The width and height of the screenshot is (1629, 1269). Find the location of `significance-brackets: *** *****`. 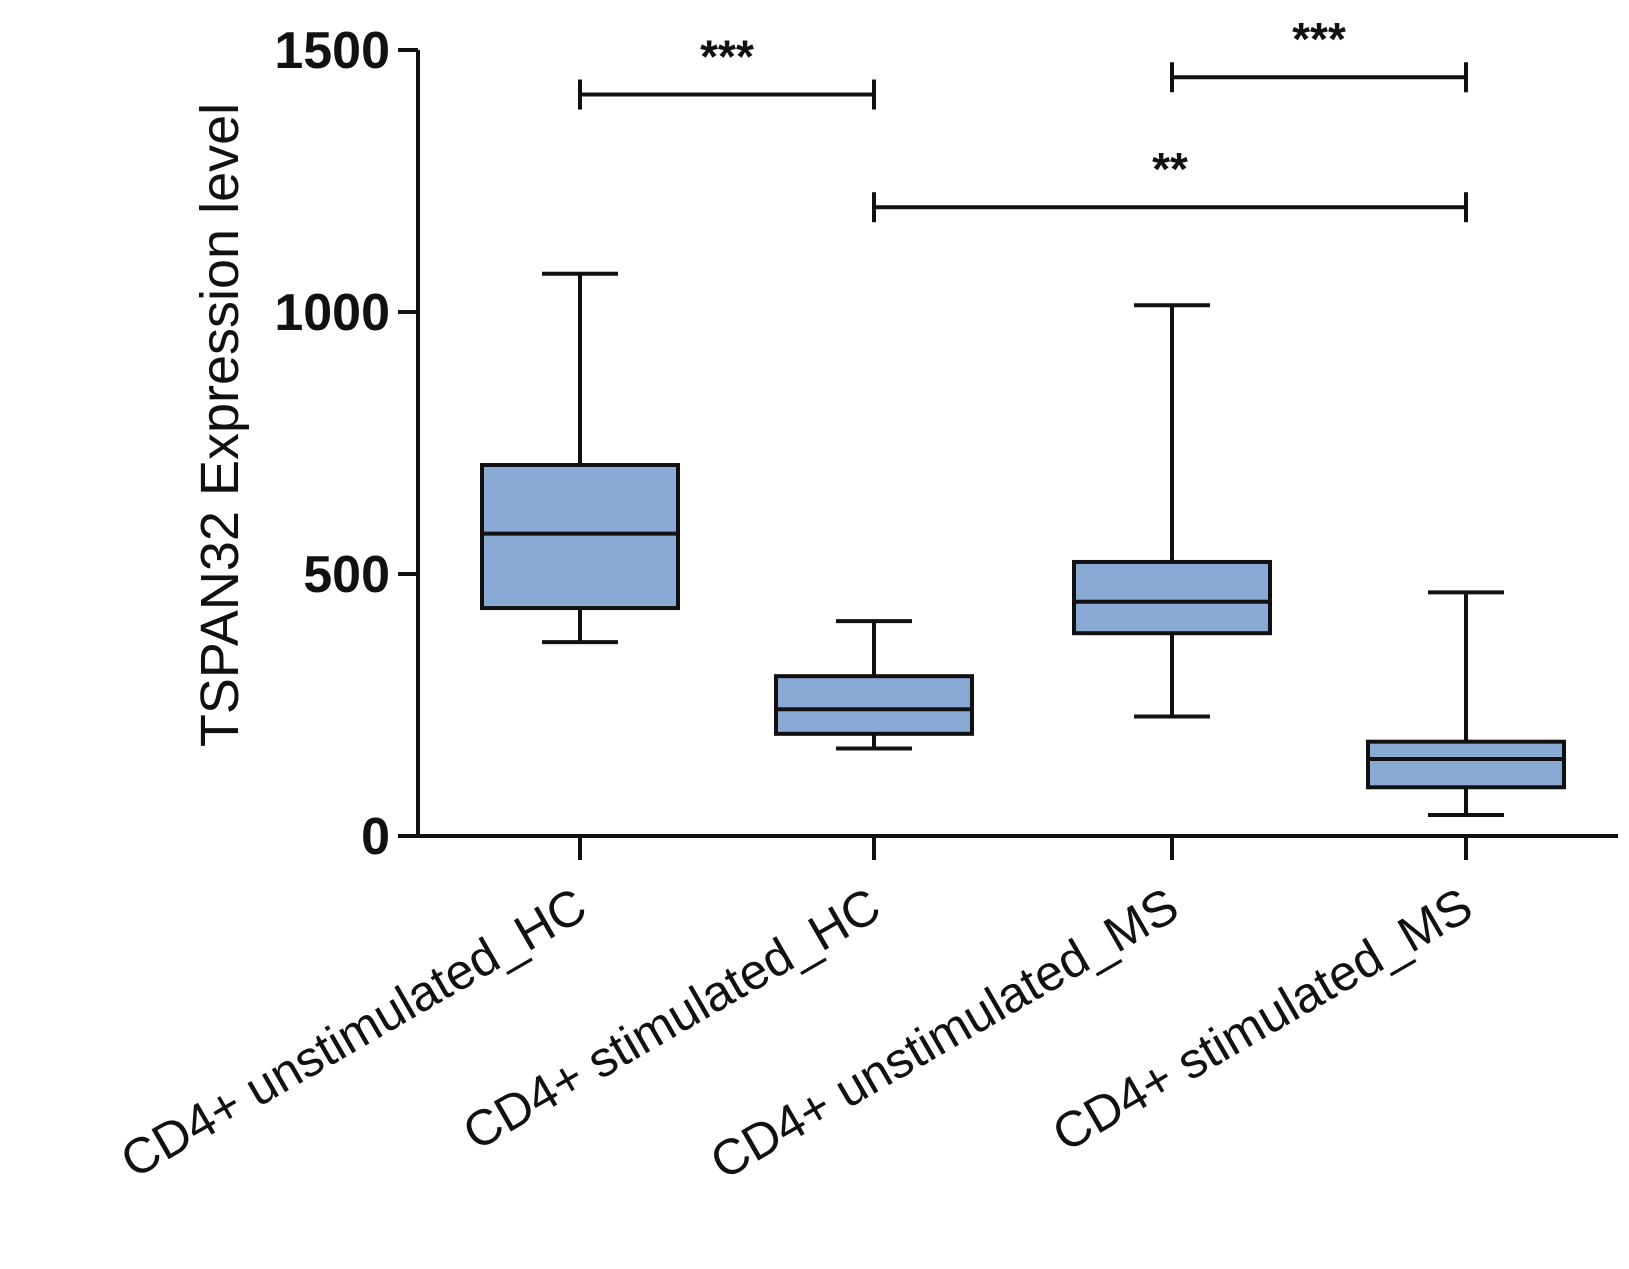

significance-brackets: *** ***** is located at coordinates (1023, 118).